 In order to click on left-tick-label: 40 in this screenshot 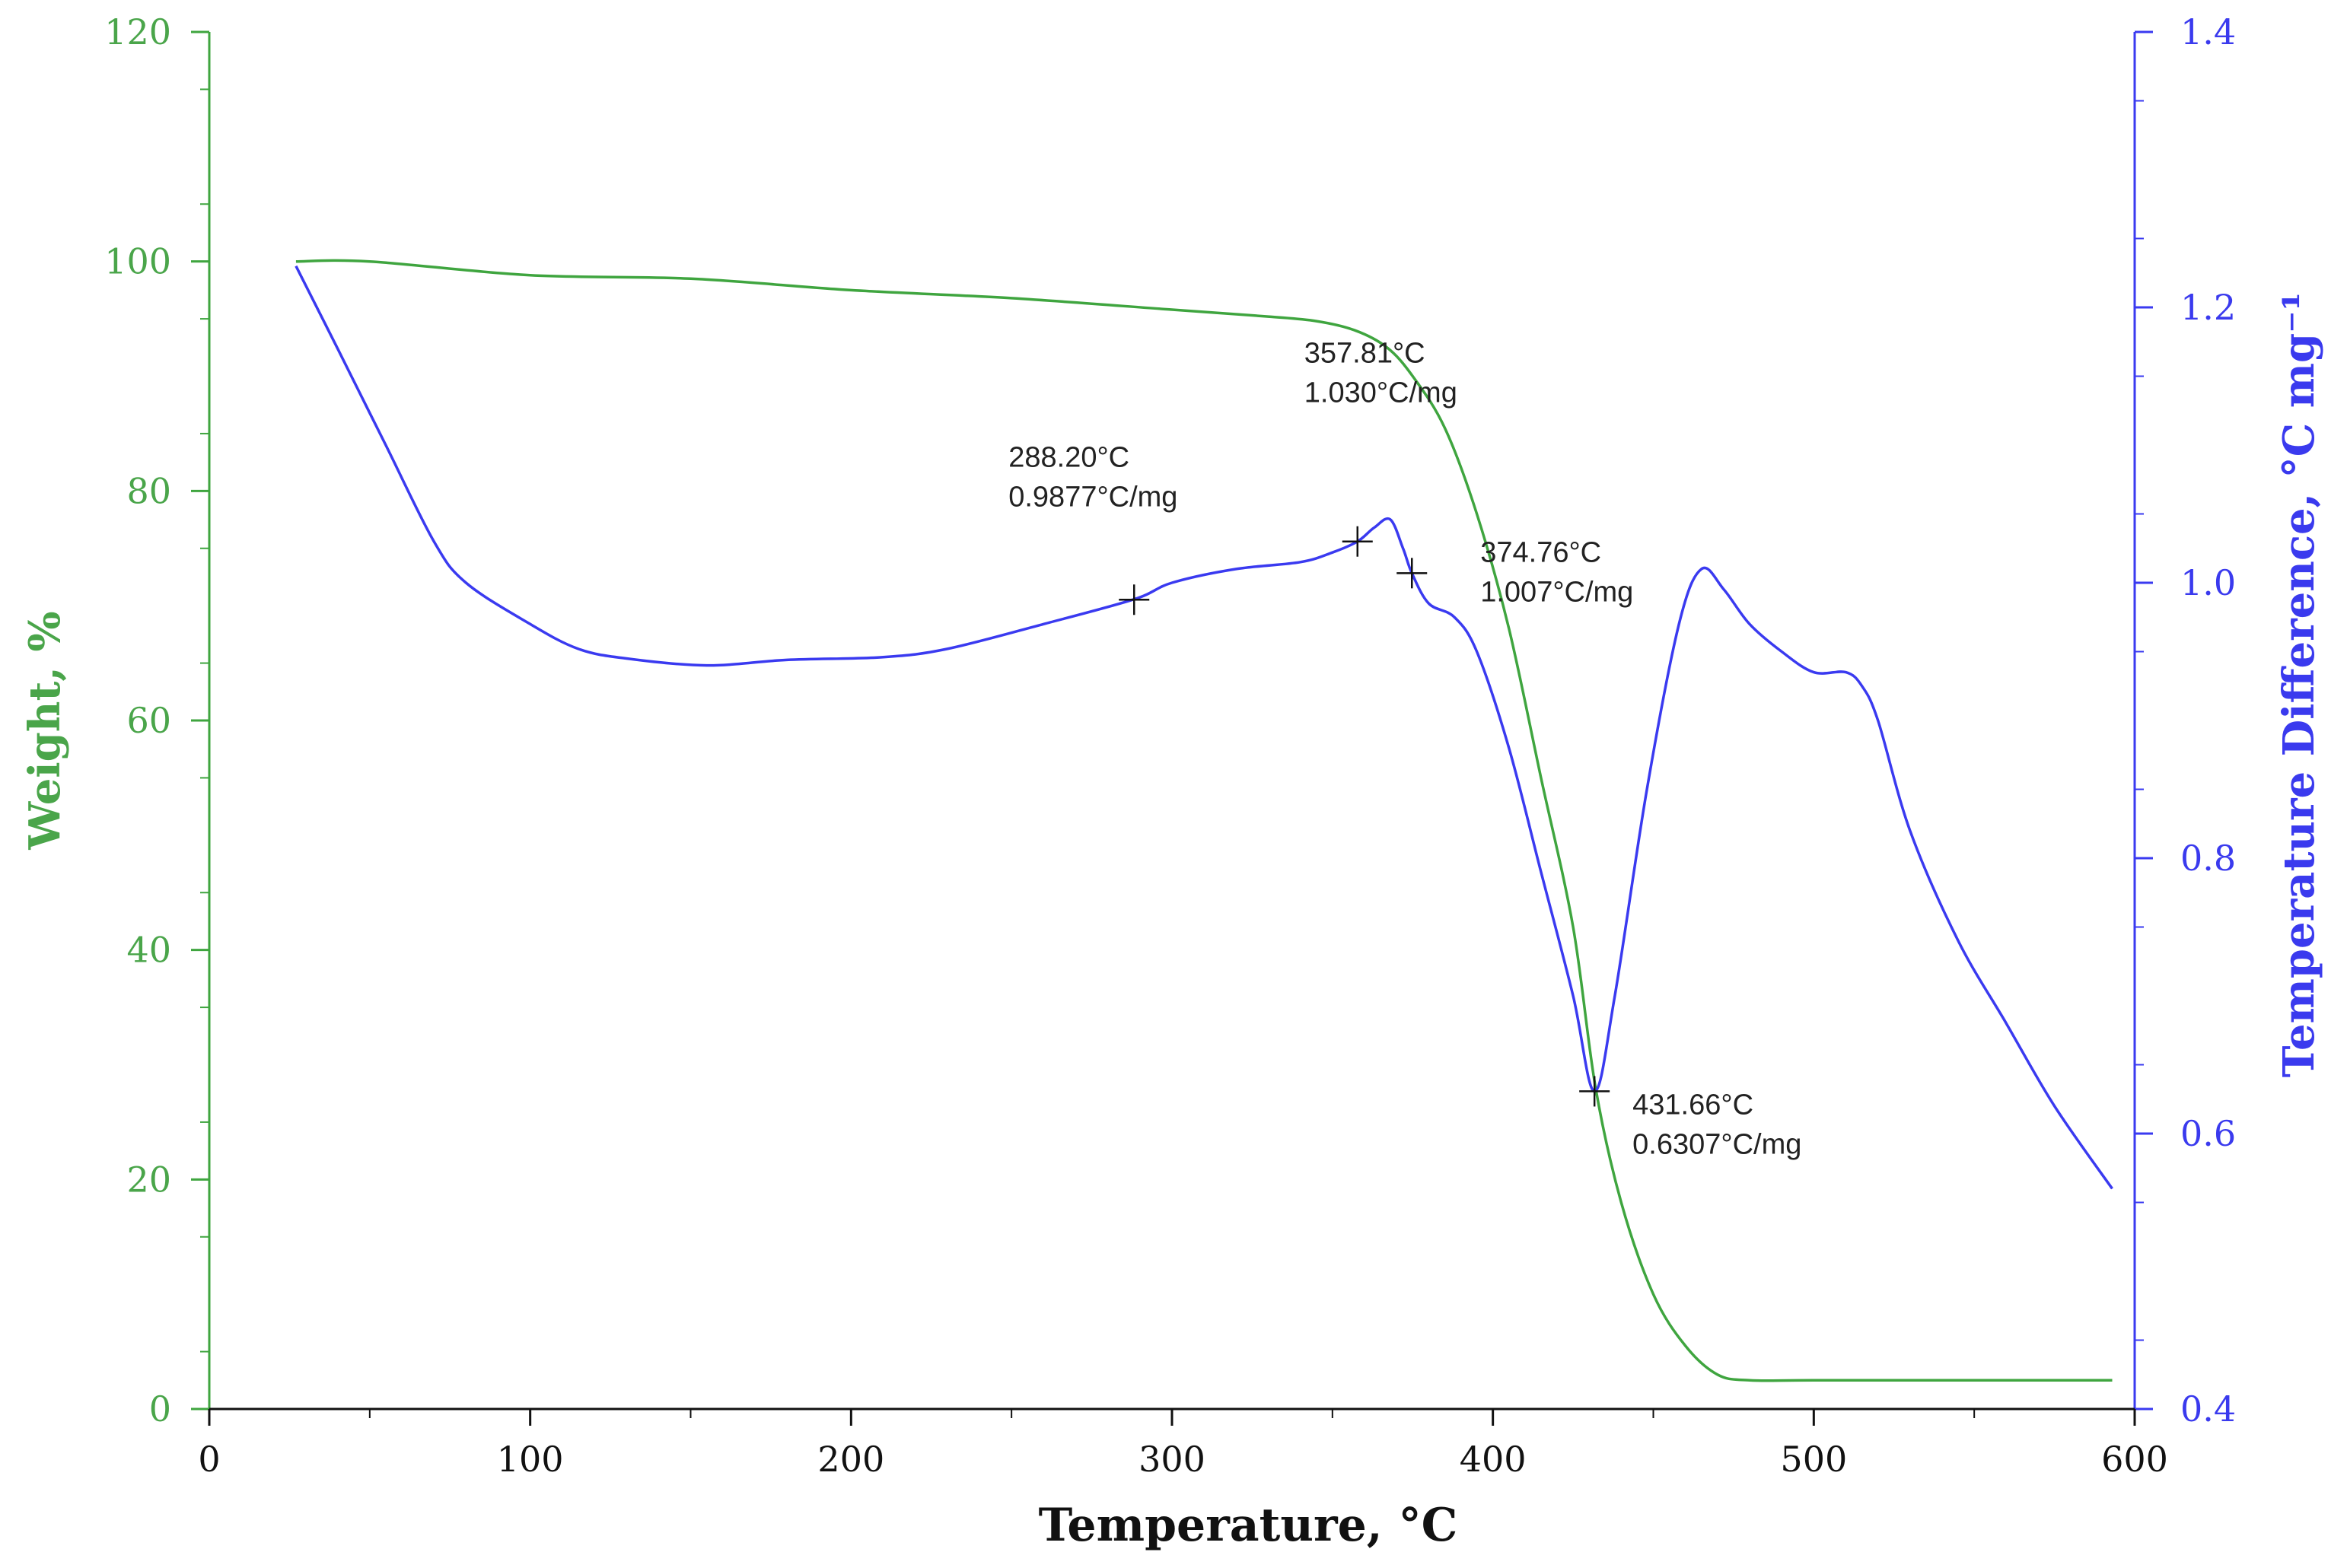, I will do `click(148, 950)`.